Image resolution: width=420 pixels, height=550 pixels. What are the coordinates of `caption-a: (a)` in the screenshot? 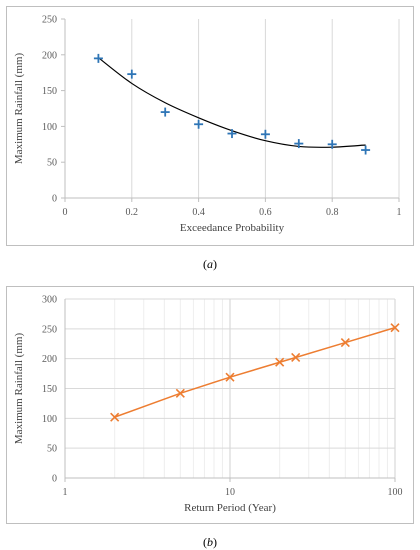 It's located at (210, 264).